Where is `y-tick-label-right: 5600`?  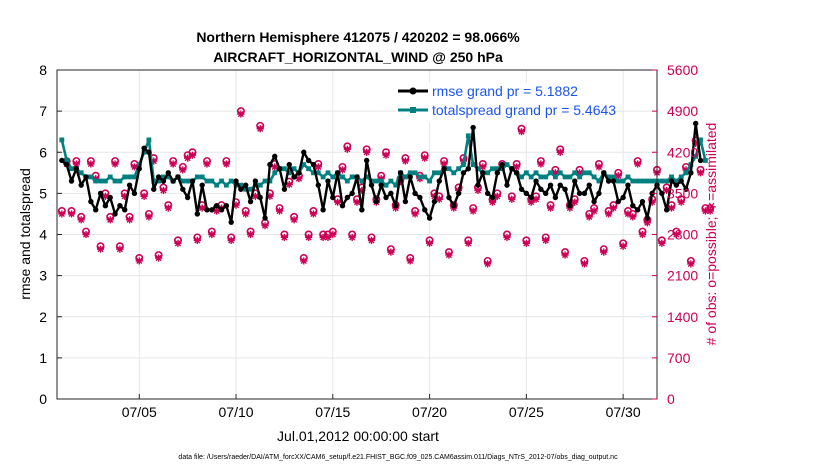
y-tick-label-right: 5600 is located at coordinates (682, 70).